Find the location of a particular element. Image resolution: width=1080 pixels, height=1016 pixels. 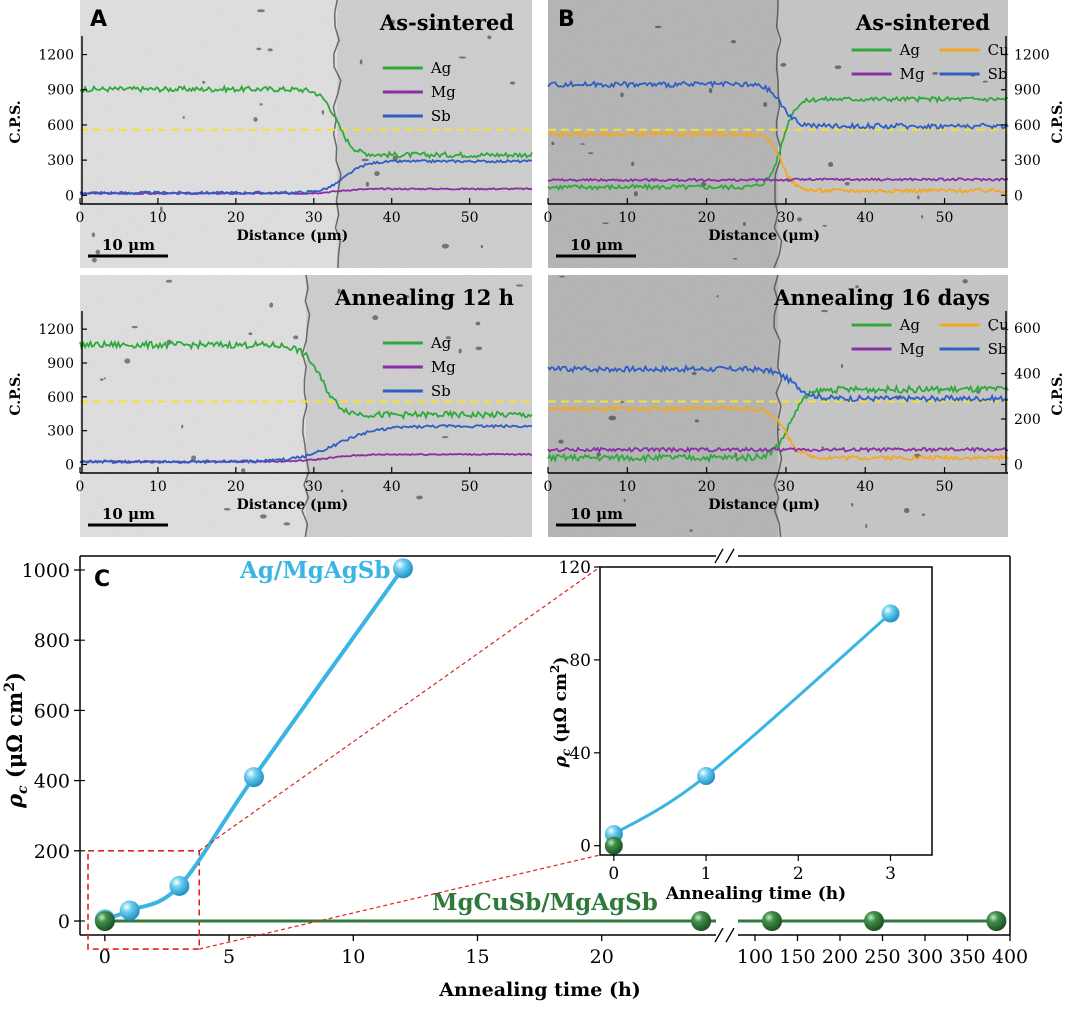

panel-letter: A is located at coordinates (98, 19).